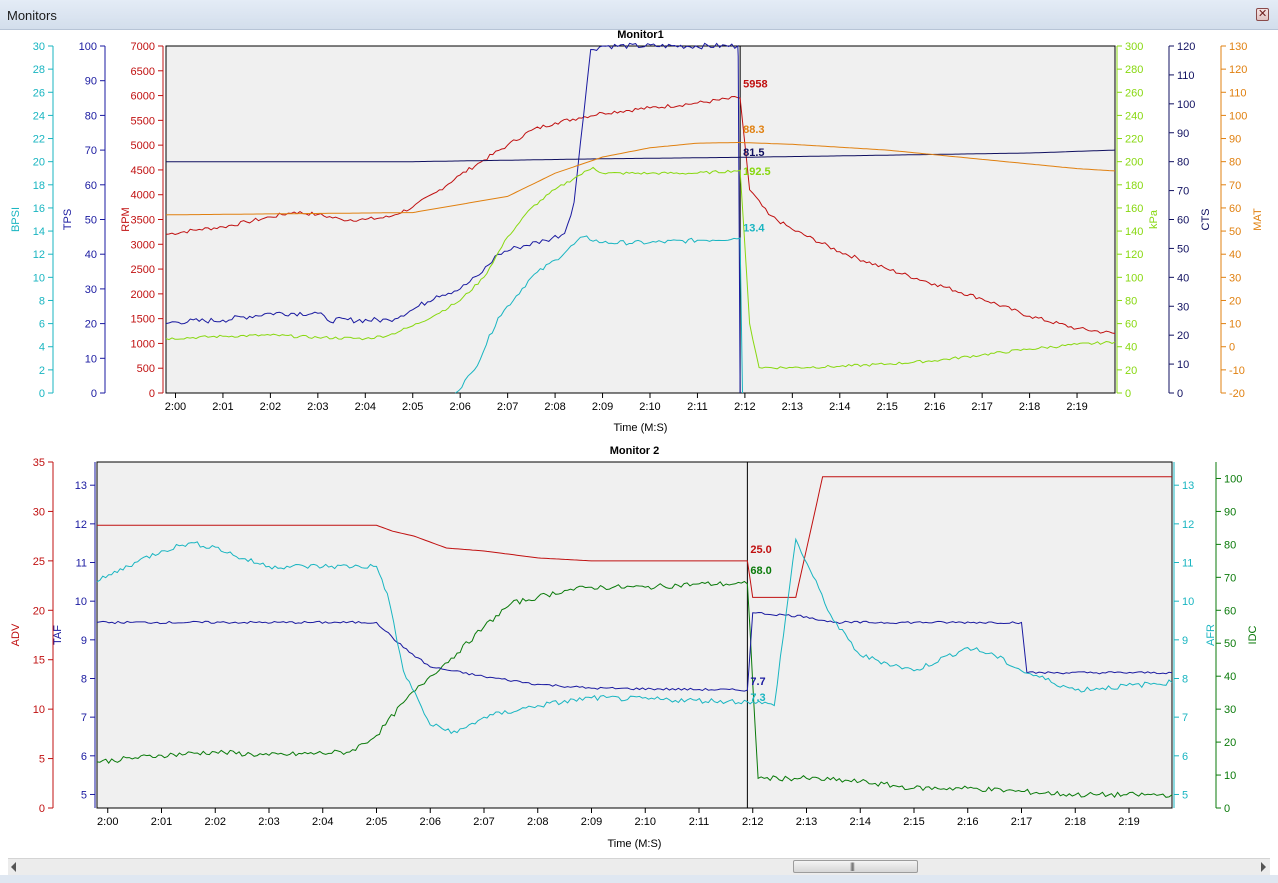  What do you see at coordinates (634, 651) in the screenshot?
I see `series-line-taf` at bounding box center [634, 651].